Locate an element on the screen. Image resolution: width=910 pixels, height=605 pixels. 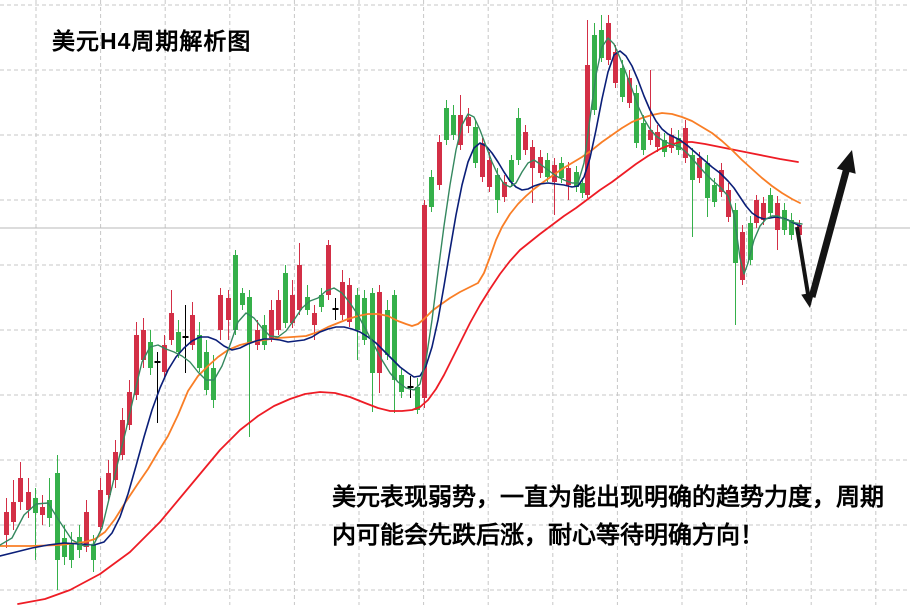
arrow-up-head is located at coordinates (846, 162).